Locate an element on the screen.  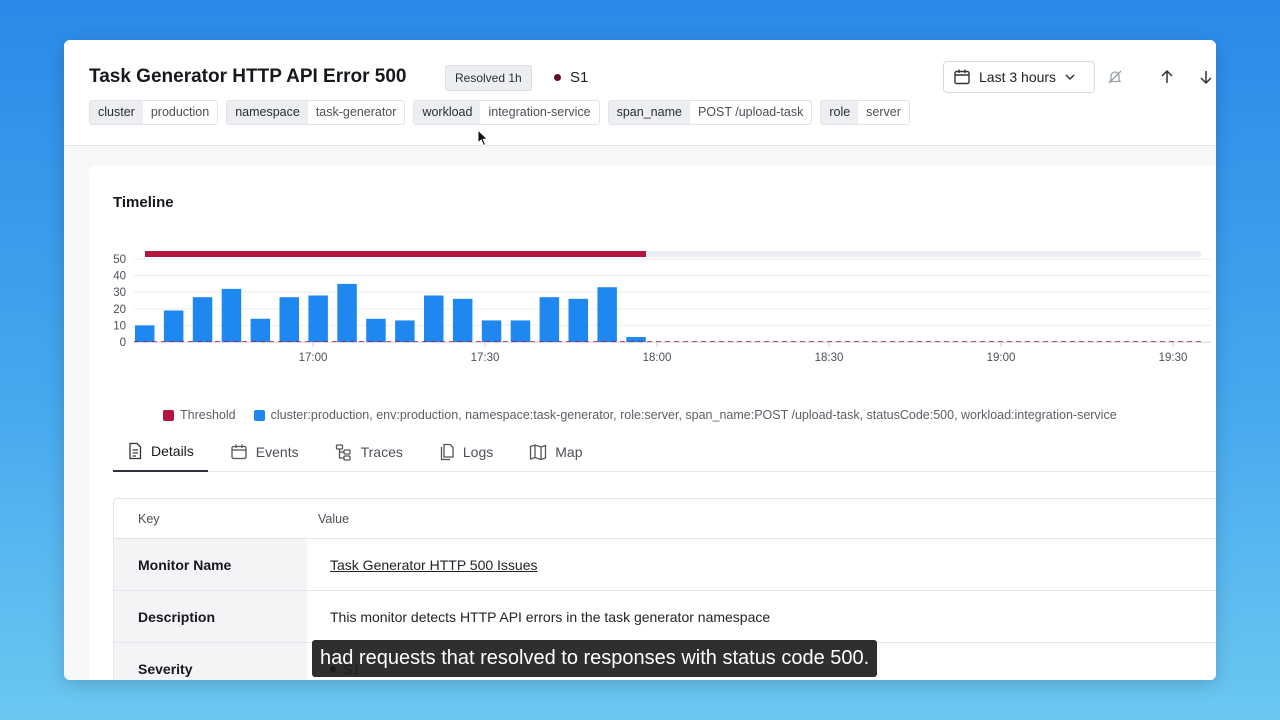
y-tick-label: 20 is located at coordinates (119, 310).